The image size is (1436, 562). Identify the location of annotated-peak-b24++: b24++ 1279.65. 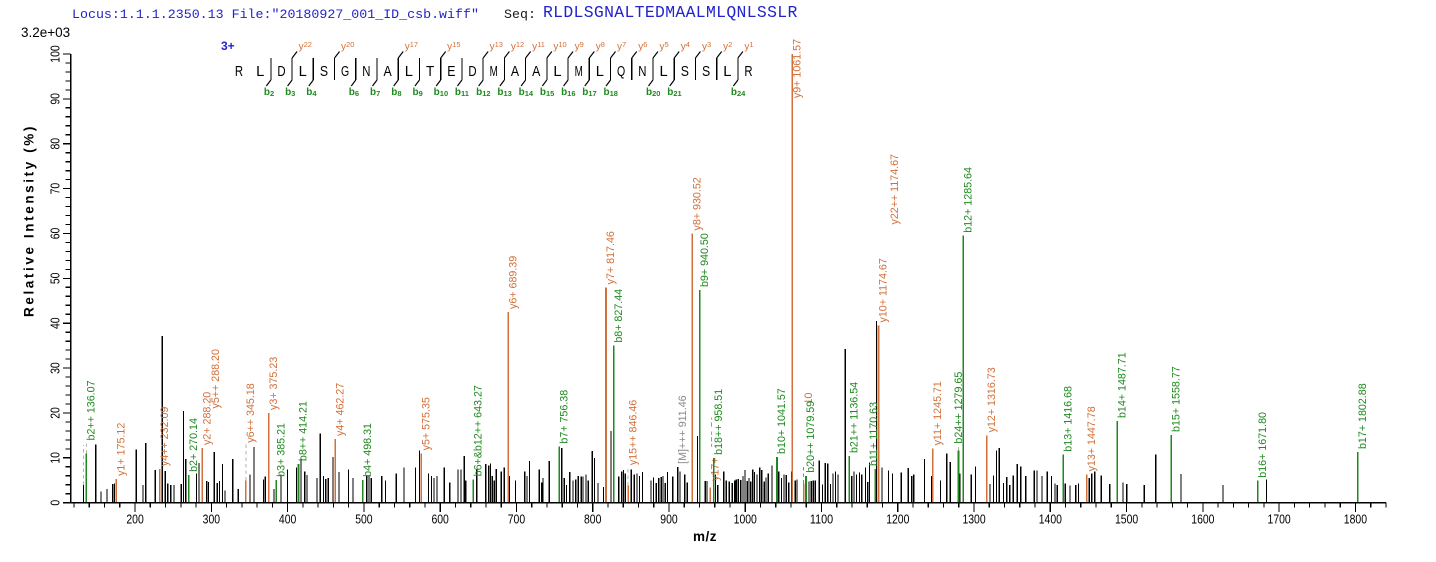
(959, 437).